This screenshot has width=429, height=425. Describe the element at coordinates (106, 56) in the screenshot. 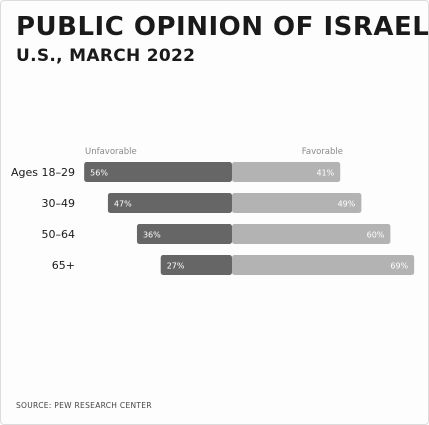

I see `chart-subtitle: U.S., MARCH 2022` at that location.